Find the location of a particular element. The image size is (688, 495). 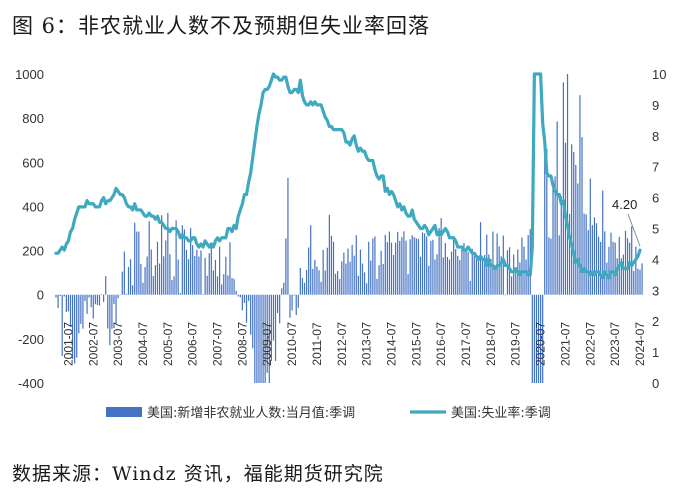

left-tick-label: -200 is located at coordinates (31, 339).